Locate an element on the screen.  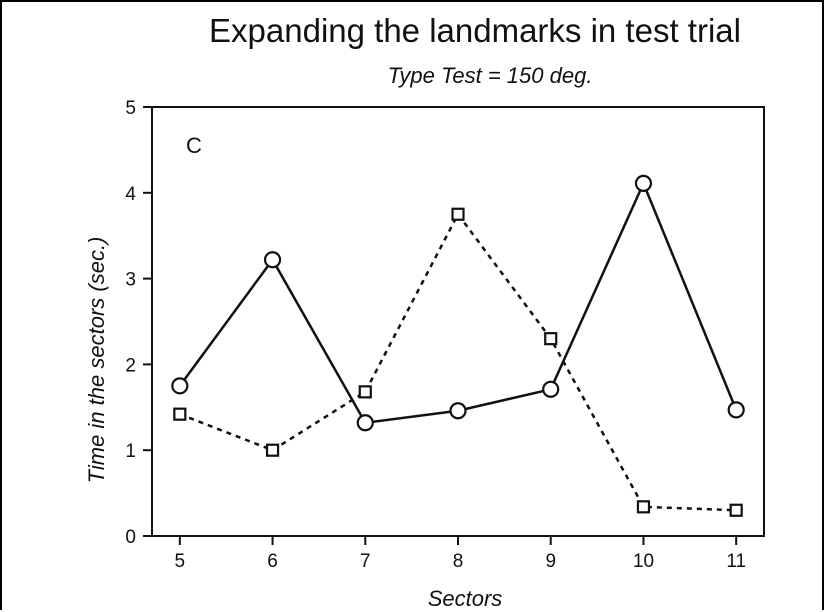
x-tick-label: 7 is located at coordinates (365, 561).